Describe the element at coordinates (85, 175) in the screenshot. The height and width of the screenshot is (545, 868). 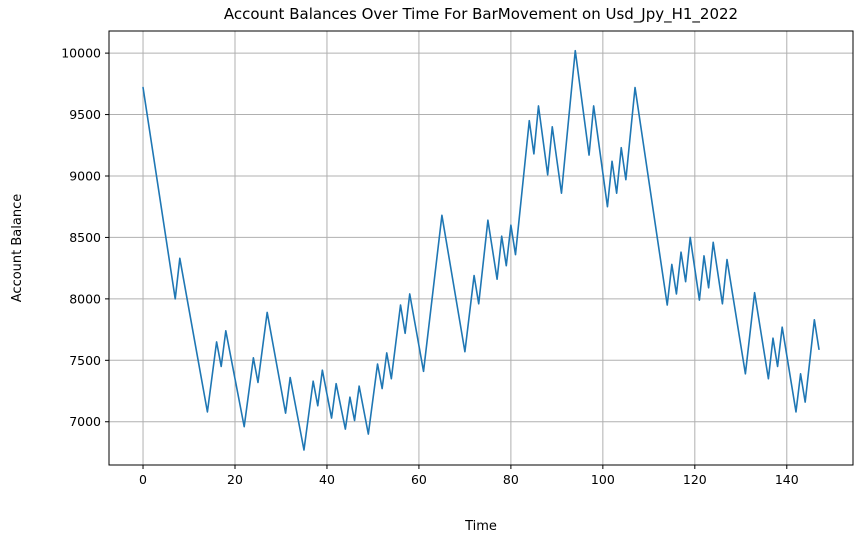
I see `y-tick-label: 9000` at that location.